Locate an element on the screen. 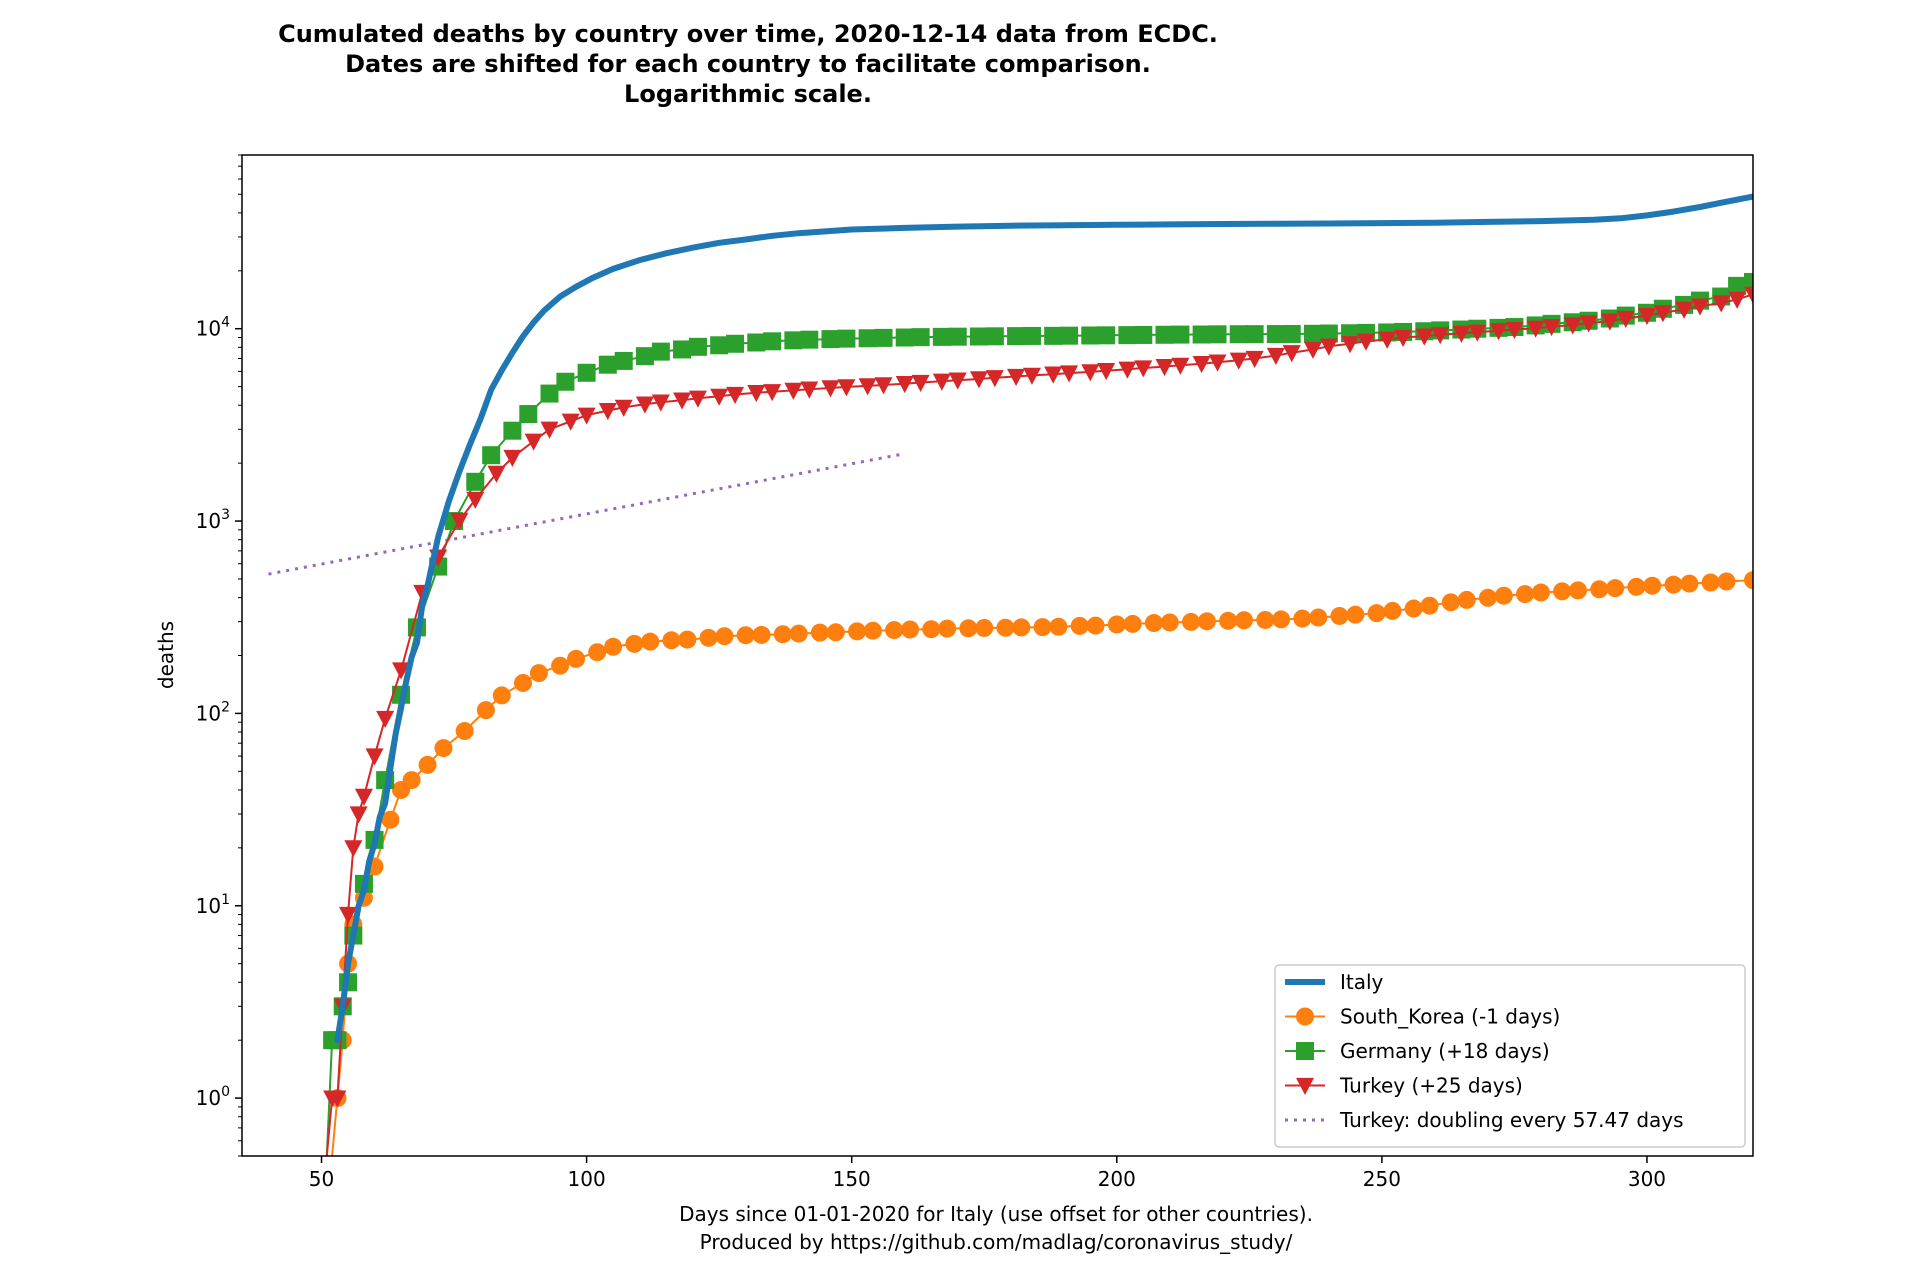  y-axis-label: deaths is located at coordinates (166, 655).